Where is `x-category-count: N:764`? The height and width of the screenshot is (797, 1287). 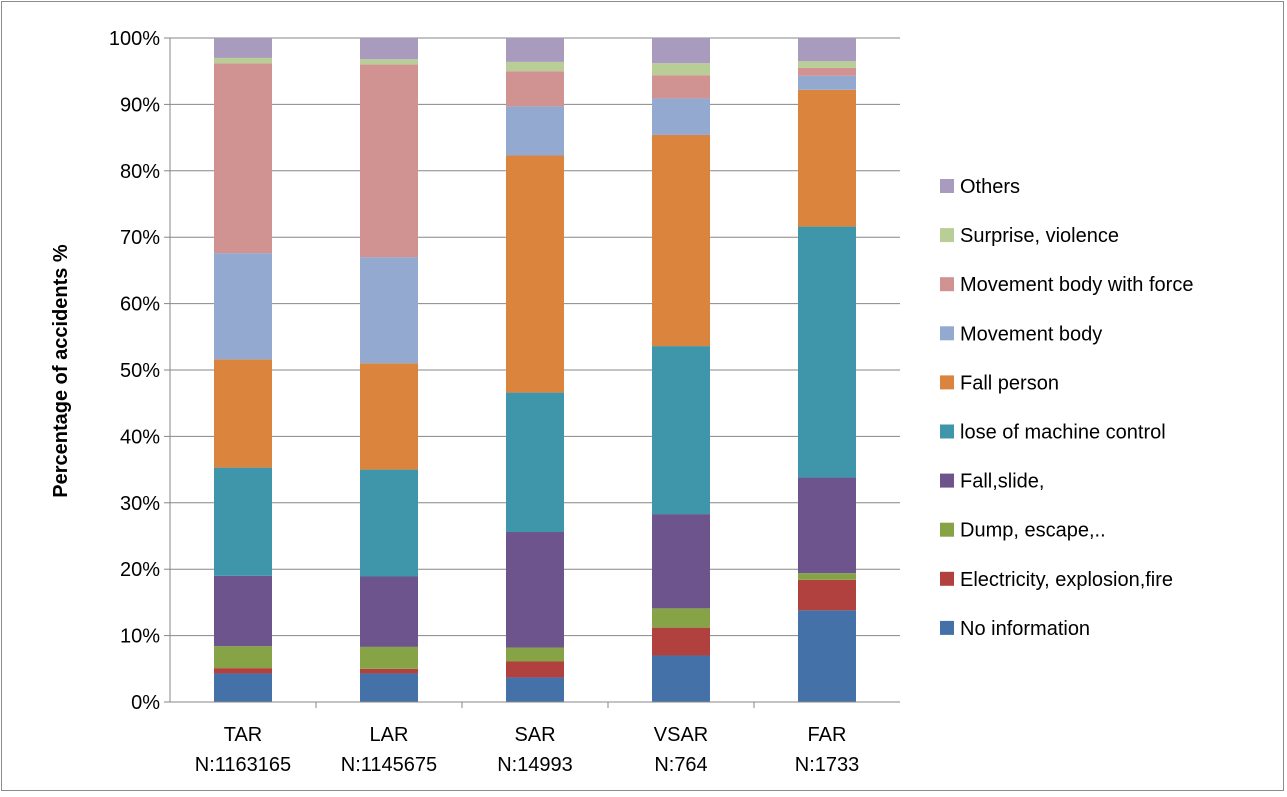
x-category-count: N:764 is located at coordinates (680, 765).